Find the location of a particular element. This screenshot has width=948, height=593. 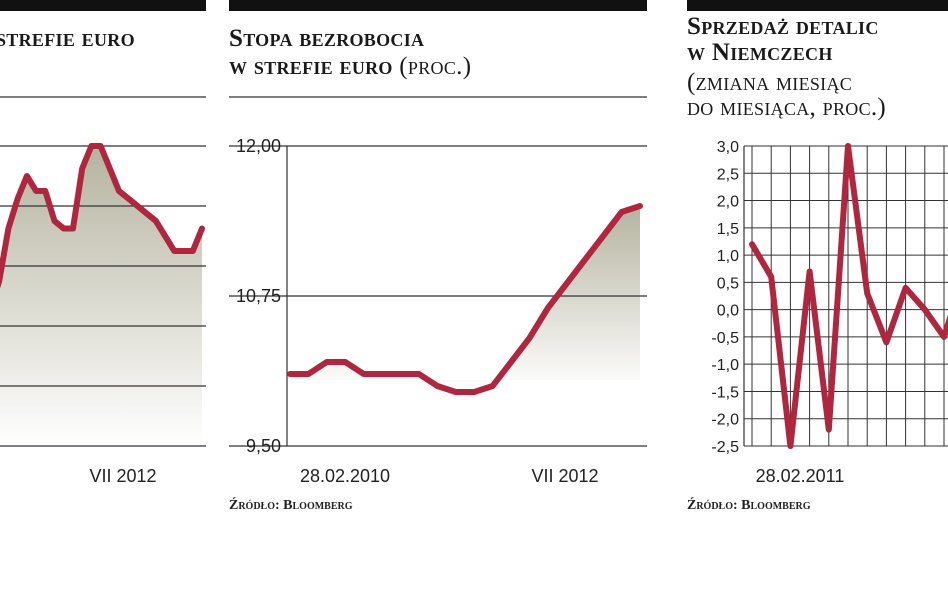

panel3-y-tick-label: 3,0 is located at coordinates (728, 147).